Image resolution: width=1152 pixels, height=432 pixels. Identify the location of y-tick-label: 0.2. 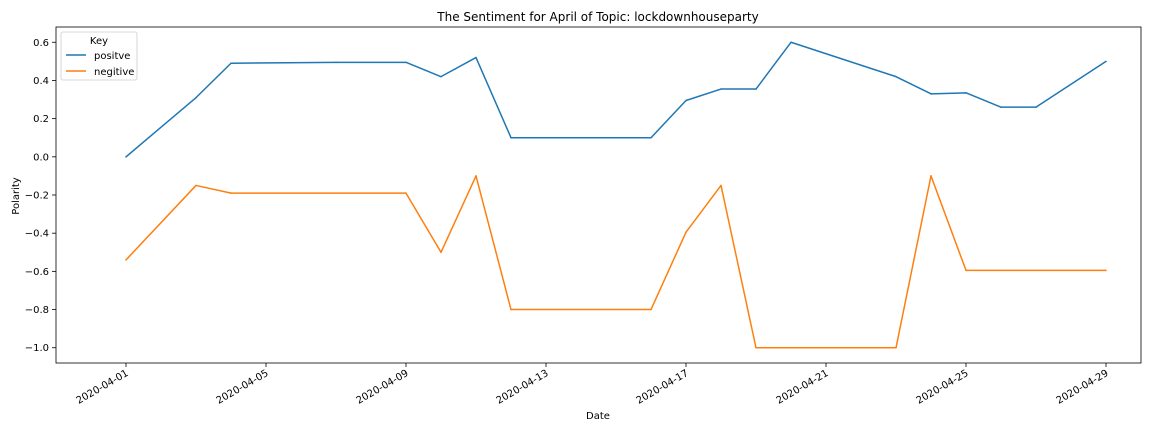
(41, 119).